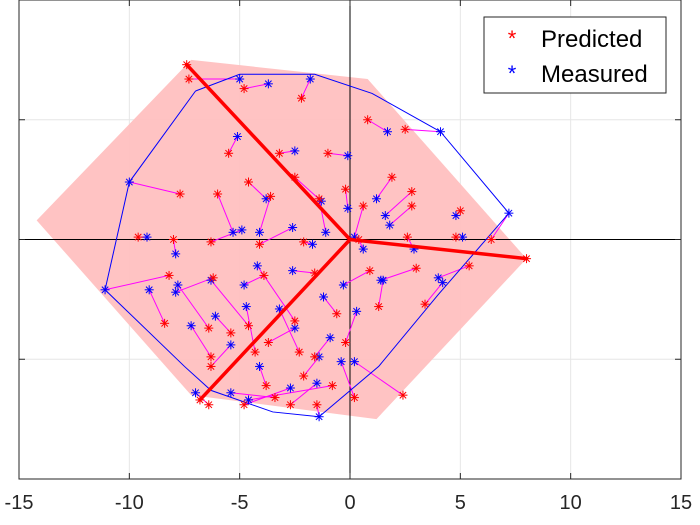  Describe the element at coordinates (512, 73) in the screenshot. I see `legend-marker-measured: *` at that location.